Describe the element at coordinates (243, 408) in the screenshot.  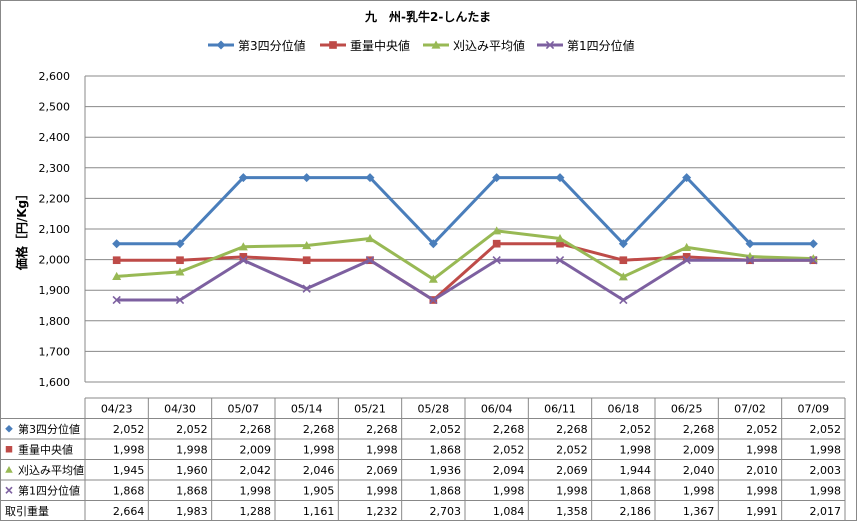
I see `x-tick-label: 05/07` at that location.